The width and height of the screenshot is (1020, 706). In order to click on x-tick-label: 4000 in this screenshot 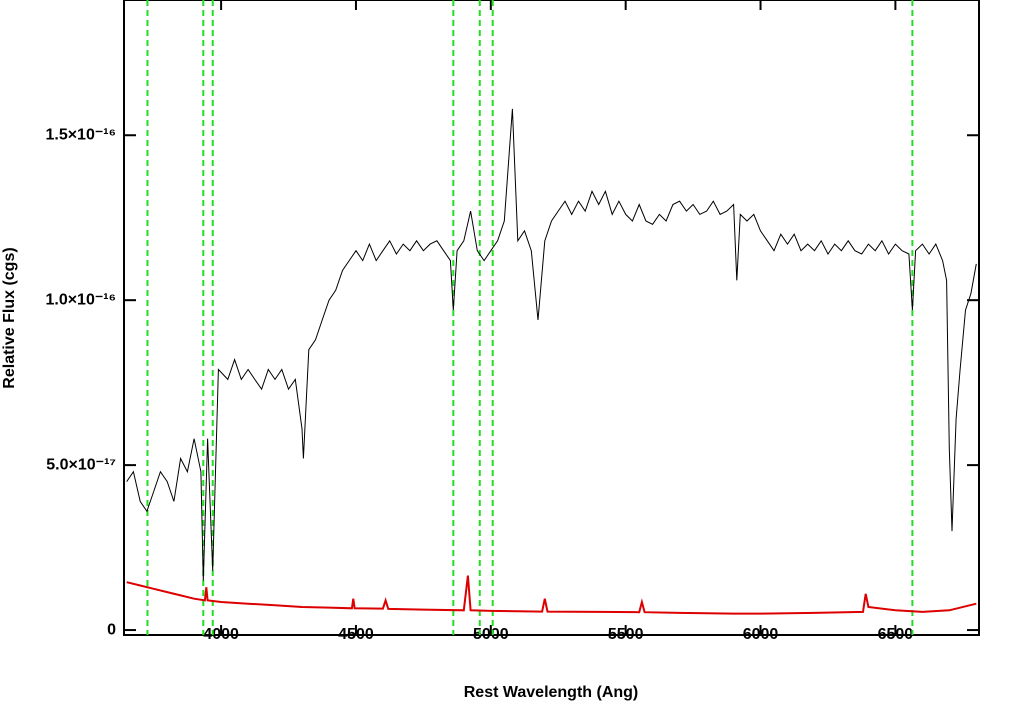, I will do `click(221, 634)`.